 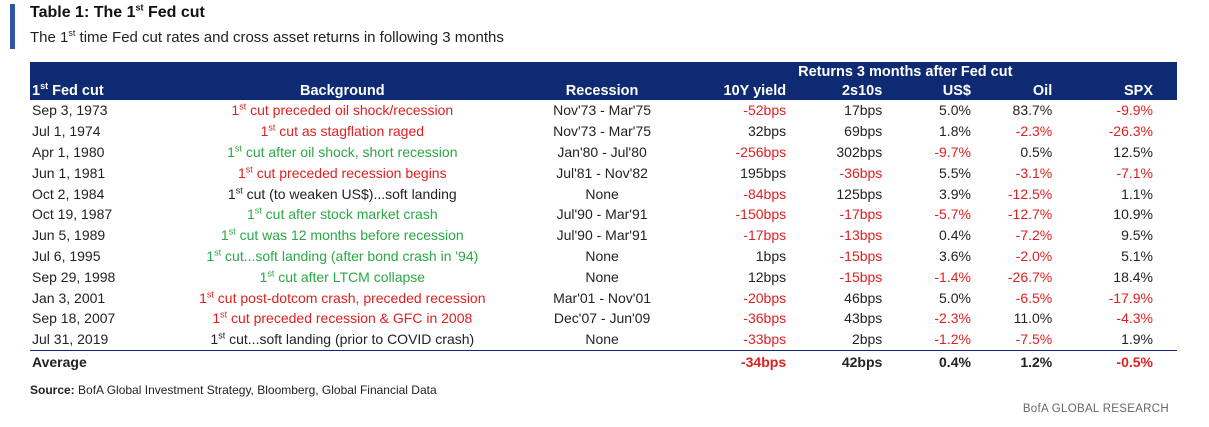 I want to click on row-date: Oct 2, 1984, so click(x=68, y=193).